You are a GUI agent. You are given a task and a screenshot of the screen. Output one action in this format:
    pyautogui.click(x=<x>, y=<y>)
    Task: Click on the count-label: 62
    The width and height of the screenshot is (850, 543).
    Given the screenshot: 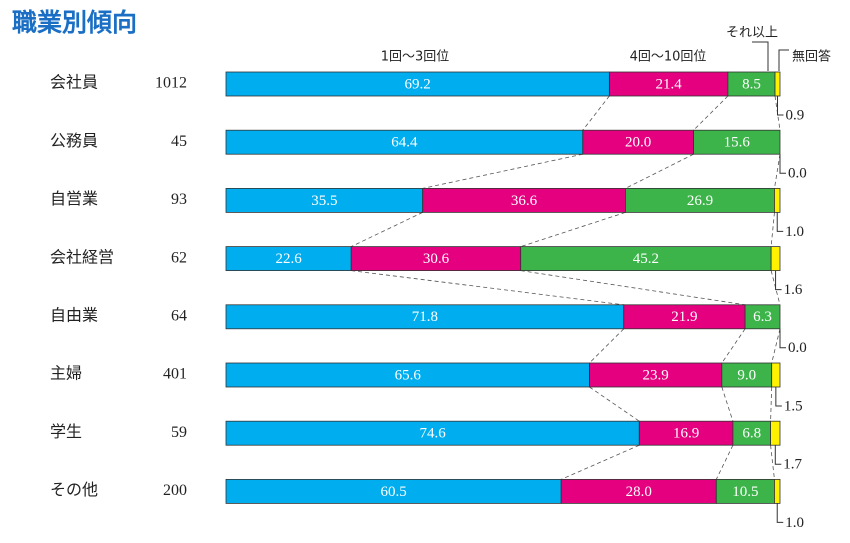 What is the action you would take?
    pyautogui.click(x=179, y=257)
    